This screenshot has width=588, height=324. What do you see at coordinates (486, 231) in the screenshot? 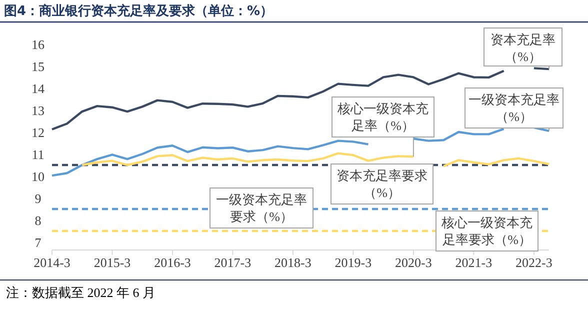
I see `annotation: 核心一级资本充足率要求（%）` at bounding box center [486, 231].